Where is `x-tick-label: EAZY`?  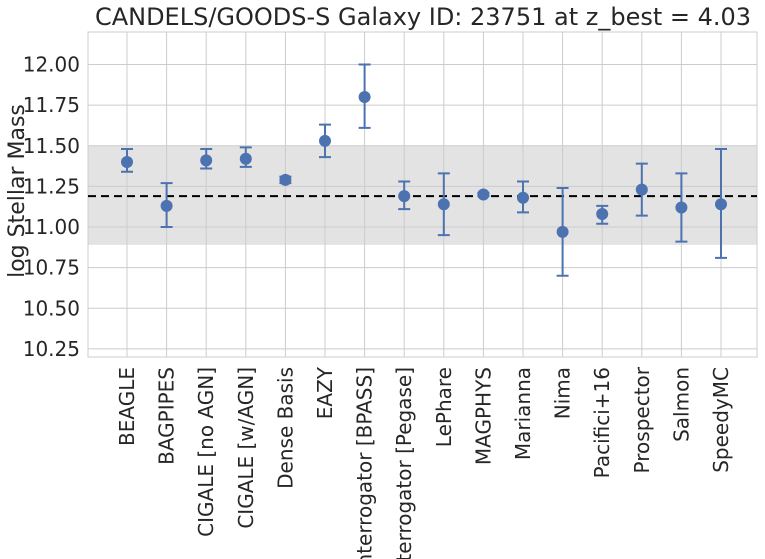
x-tick-label: EAZY is located at coordinates (325, 392).